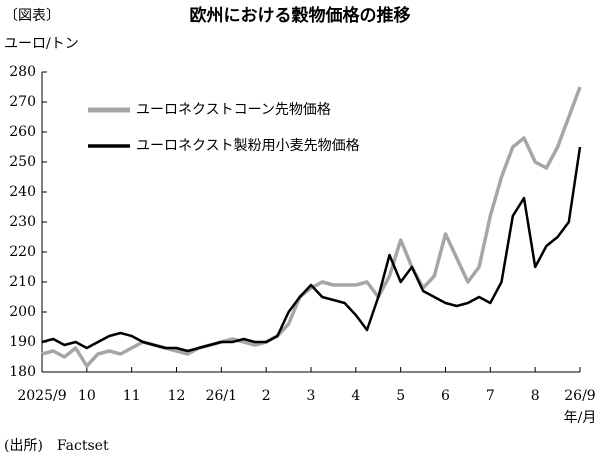 This screenshot has height=466, width=600. What do you see at coordinates (535, 396) in the screenshot?
I see `x-tick-label: 8` at bounding box center [535, 396].